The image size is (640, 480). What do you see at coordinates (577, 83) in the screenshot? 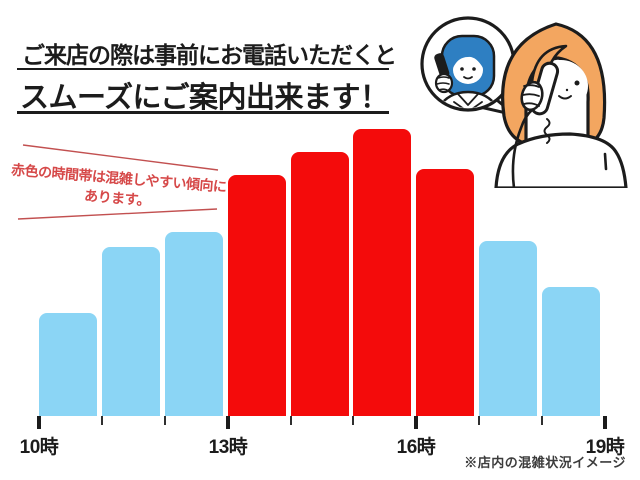
I see `customer-eye-right` at bounding box center [577, 83].